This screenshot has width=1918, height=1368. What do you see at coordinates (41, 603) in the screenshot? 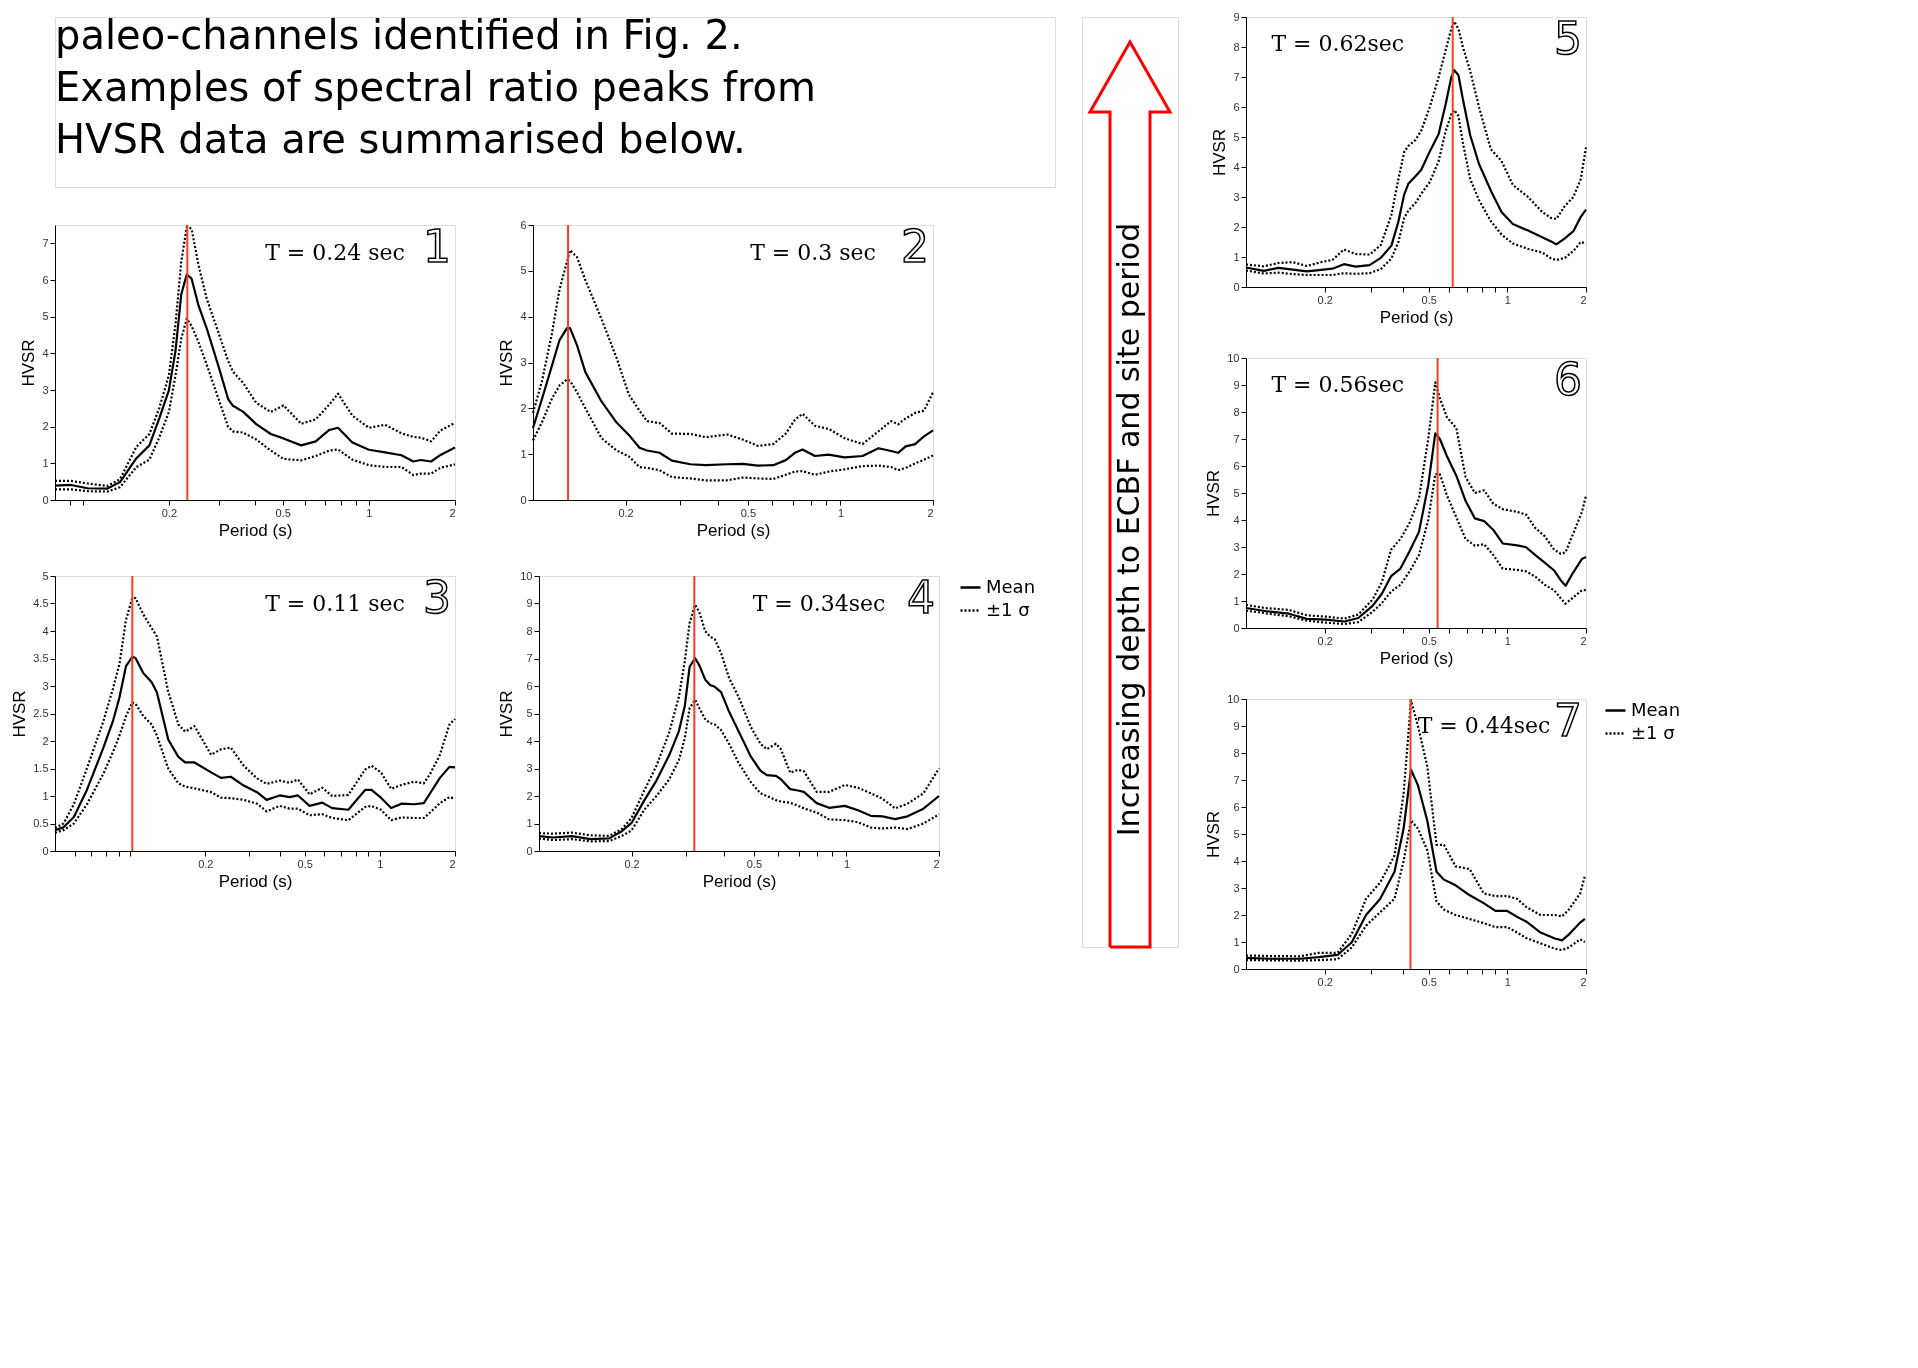
I see `y-tick-label: 4.5` at bounding box center [41, 603].